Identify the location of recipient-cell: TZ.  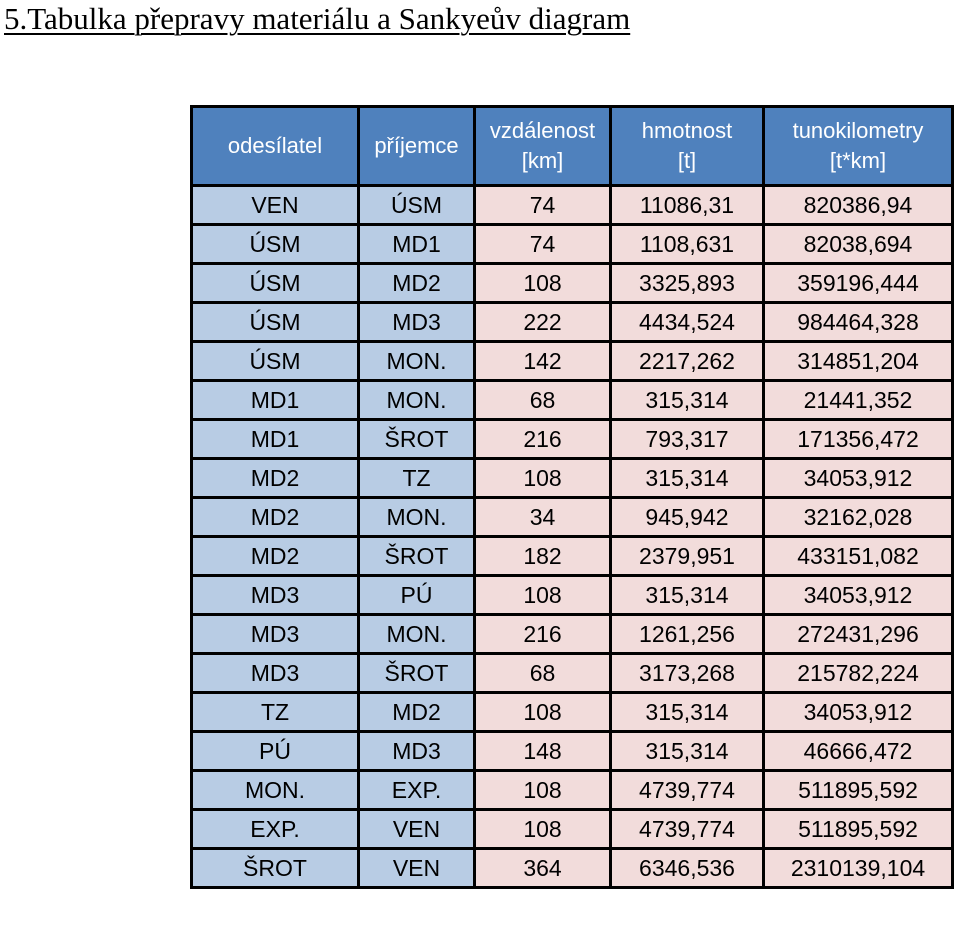
(416, 478).